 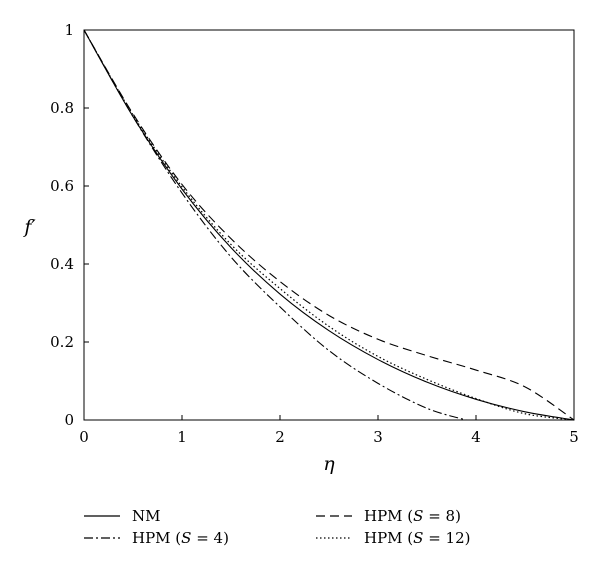 What do you see at coordinates (446, 538) in the screenshot?
I see `legend-label-part: = 12)` at bounding box center [446, 538].